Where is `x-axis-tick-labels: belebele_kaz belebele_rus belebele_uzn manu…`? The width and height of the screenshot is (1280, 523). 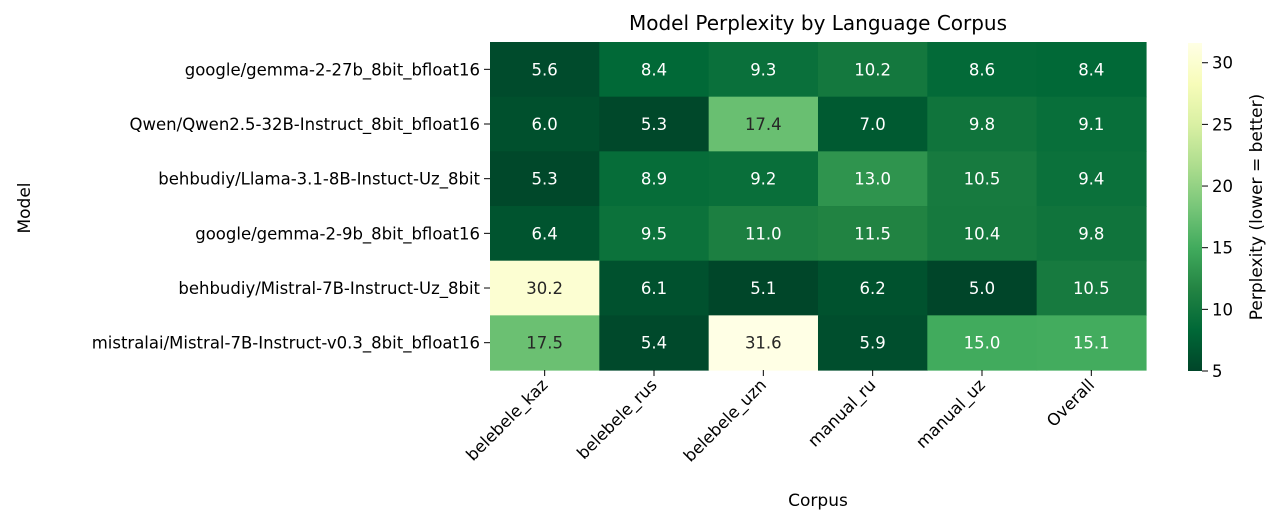 x-axis-tick-labels: belebele_kaz belebele_rus belebele_uzn manu… is located at coordinates (780, 418).